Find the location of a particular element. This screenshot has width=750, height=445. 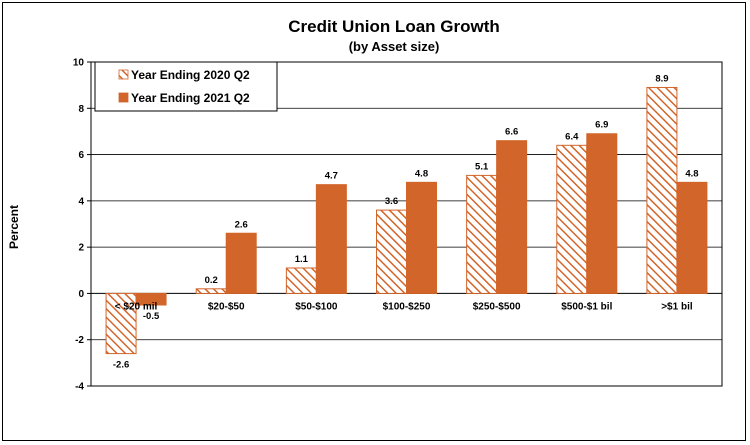

data-label: 6.6 is located at coordinates (511, 132).